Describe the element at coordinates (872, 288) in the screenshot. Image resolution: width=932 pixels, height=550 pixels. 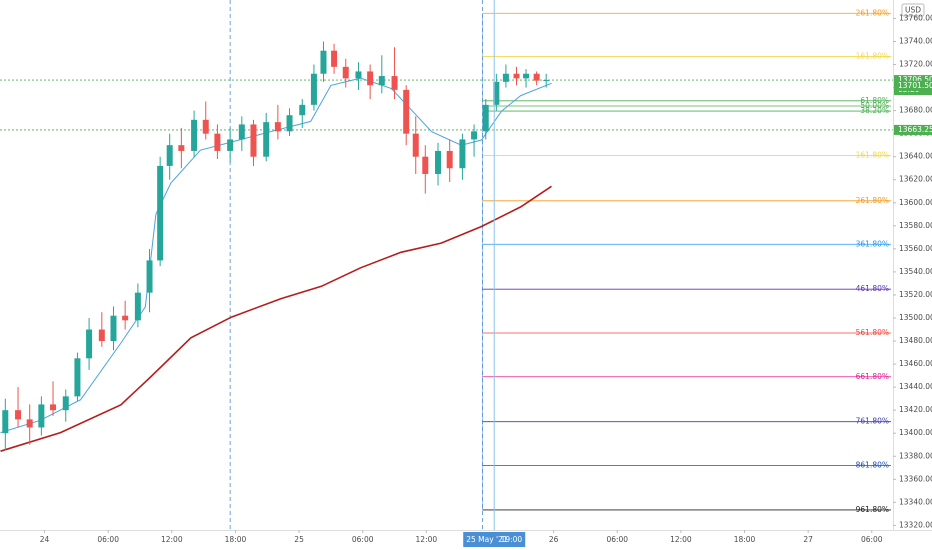
I see `fib-label: 461.80%` at that location.